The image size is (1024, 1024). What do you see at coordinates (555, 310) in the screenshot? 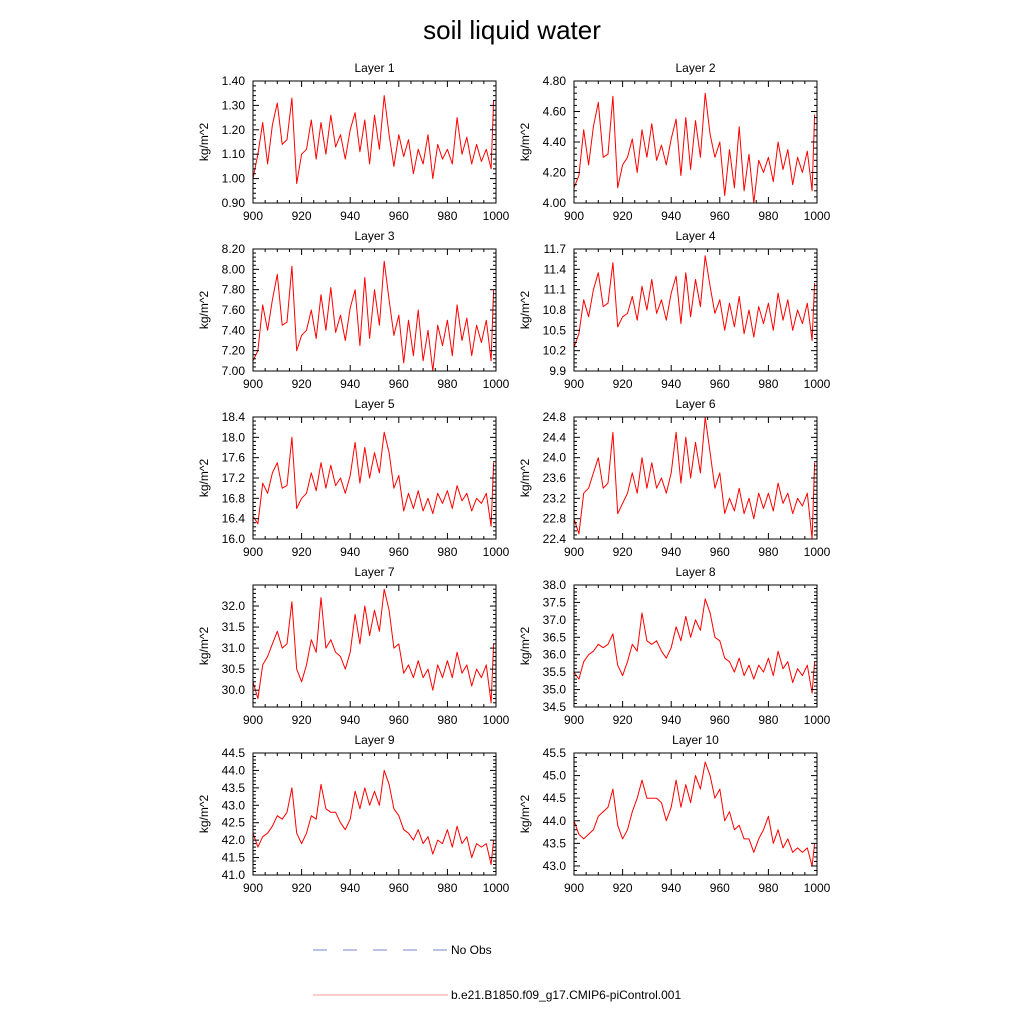
I see `y-tick-label: 10.8` at bounding box center [555, 310].